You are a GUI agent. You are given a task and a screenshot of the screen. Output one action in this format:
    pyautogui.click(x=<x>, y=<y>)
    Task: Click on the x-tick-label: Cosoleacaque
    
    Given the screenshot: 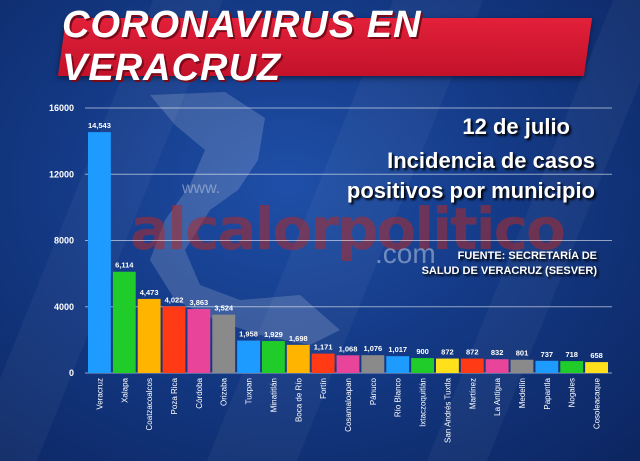 What is the action you would take?
    pyautogui.click(x=597, y=403)
    